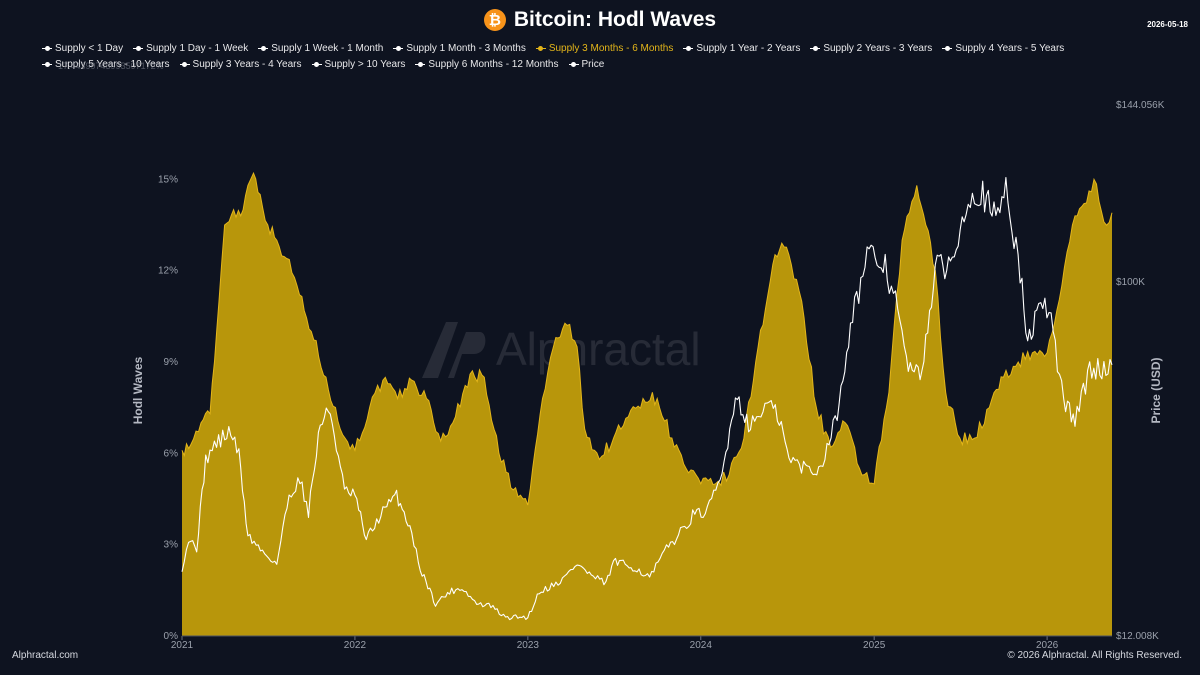 This screenshot has width=1200, height=675. I want to click on legend-item: Supply < 1 Day, so click(82, 48).